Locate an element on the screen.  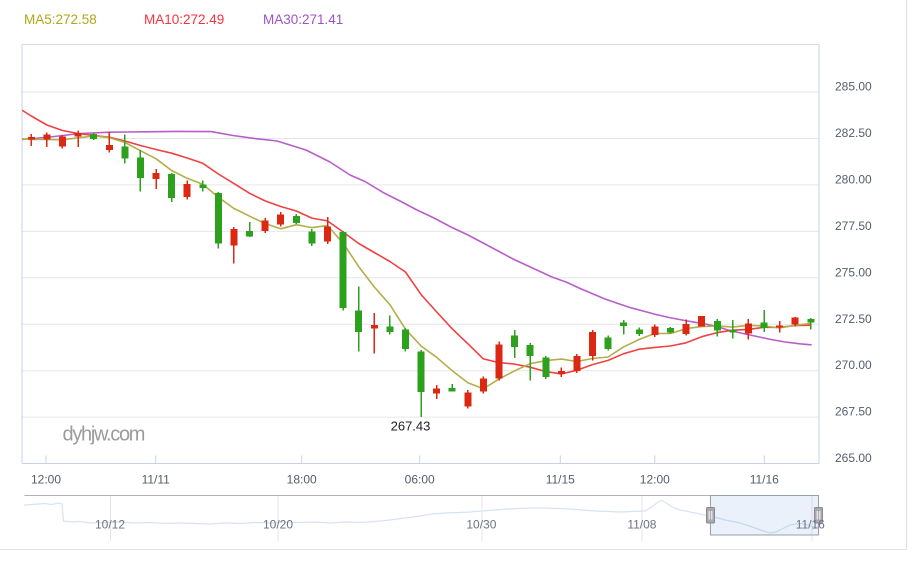
svg-text: 06:00 is located at coordinates (420, 480).